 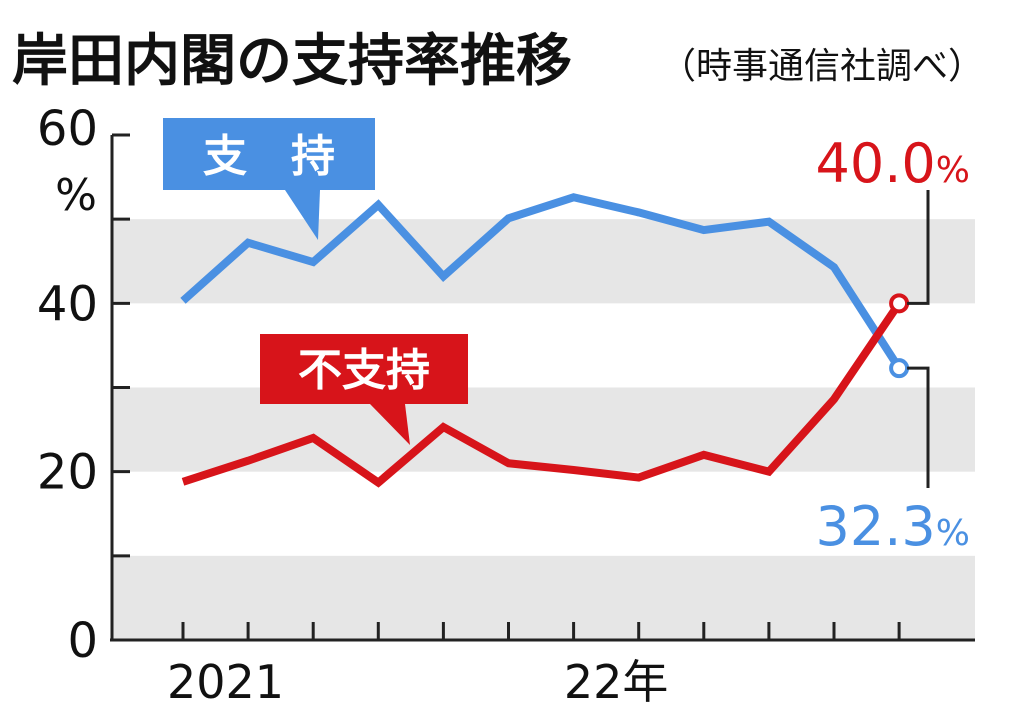 I want to click on series-name-label: 支 持, so click(x=269, y=156).